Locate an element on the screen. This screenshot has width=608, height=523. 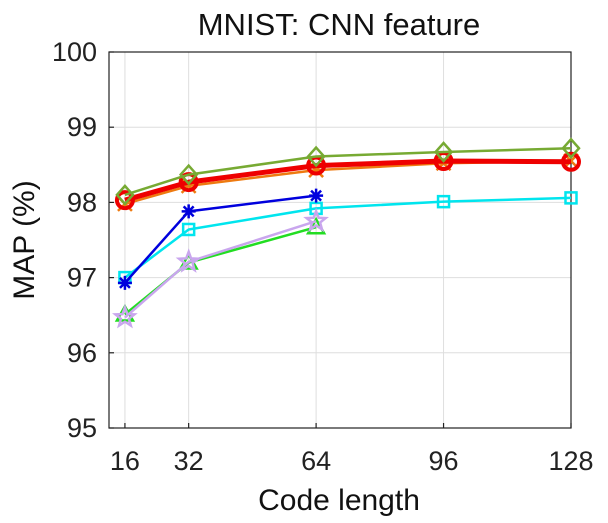
x-tick-label: 64 is located at coordinates (316, 461).